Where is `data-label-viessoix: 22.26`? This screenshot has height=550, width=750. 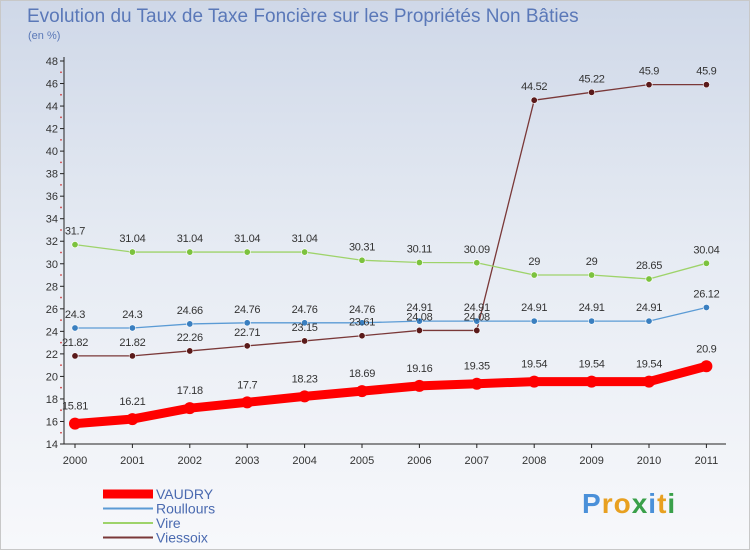
data-label-viessoix: 22.26 is located at coordinates (190, 338).